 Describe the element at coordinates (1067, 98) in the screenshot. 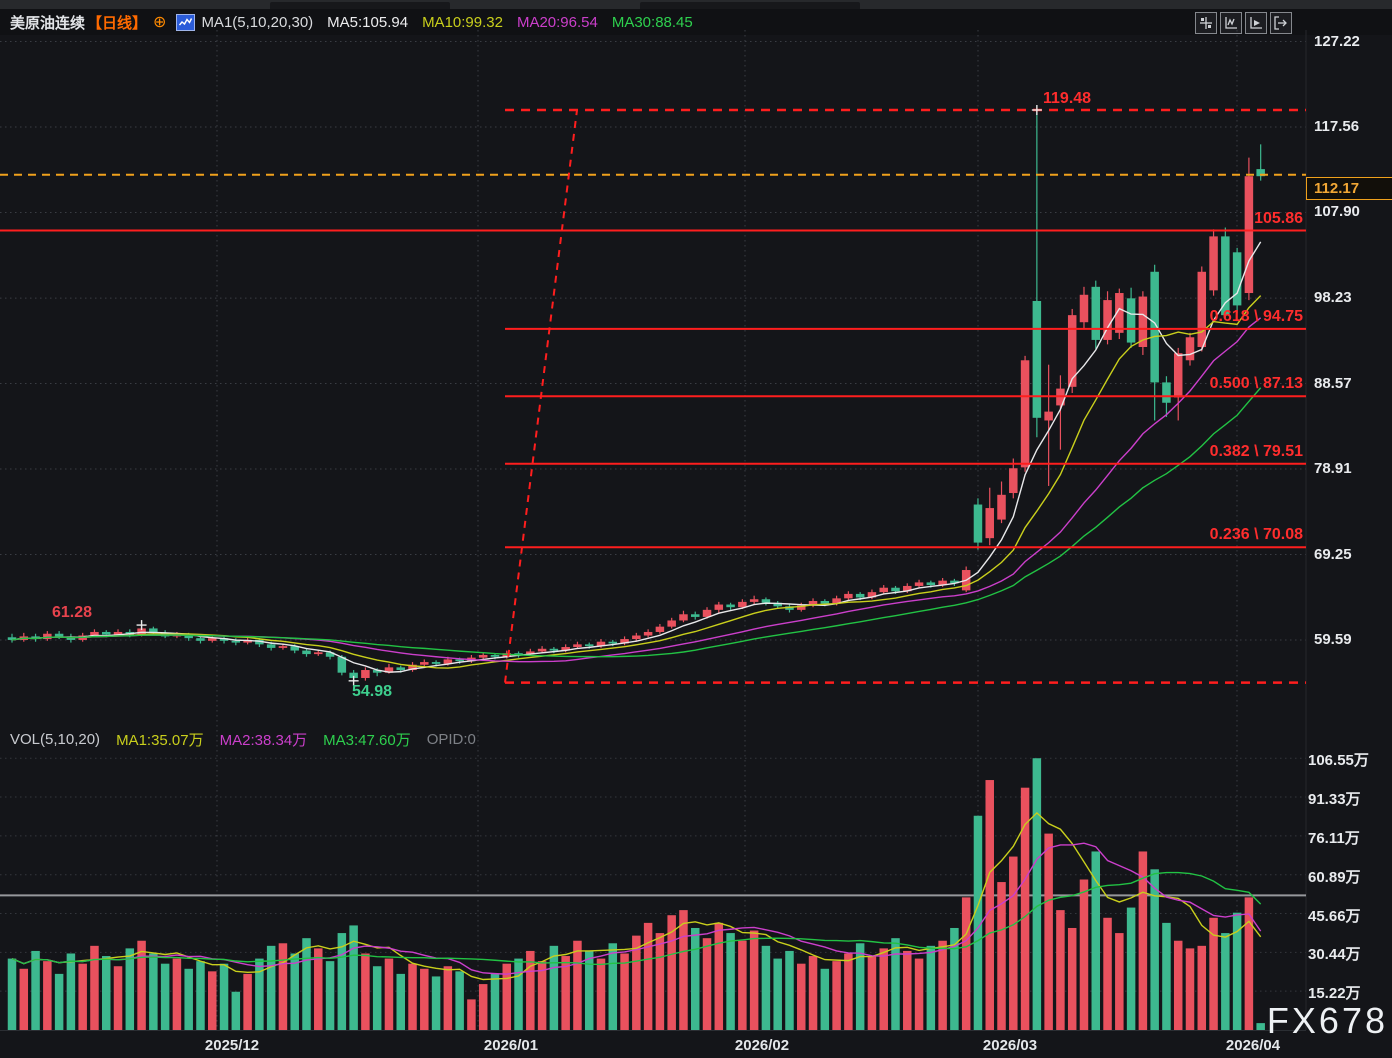

I see `swing-high-label: 119.48` at that location.